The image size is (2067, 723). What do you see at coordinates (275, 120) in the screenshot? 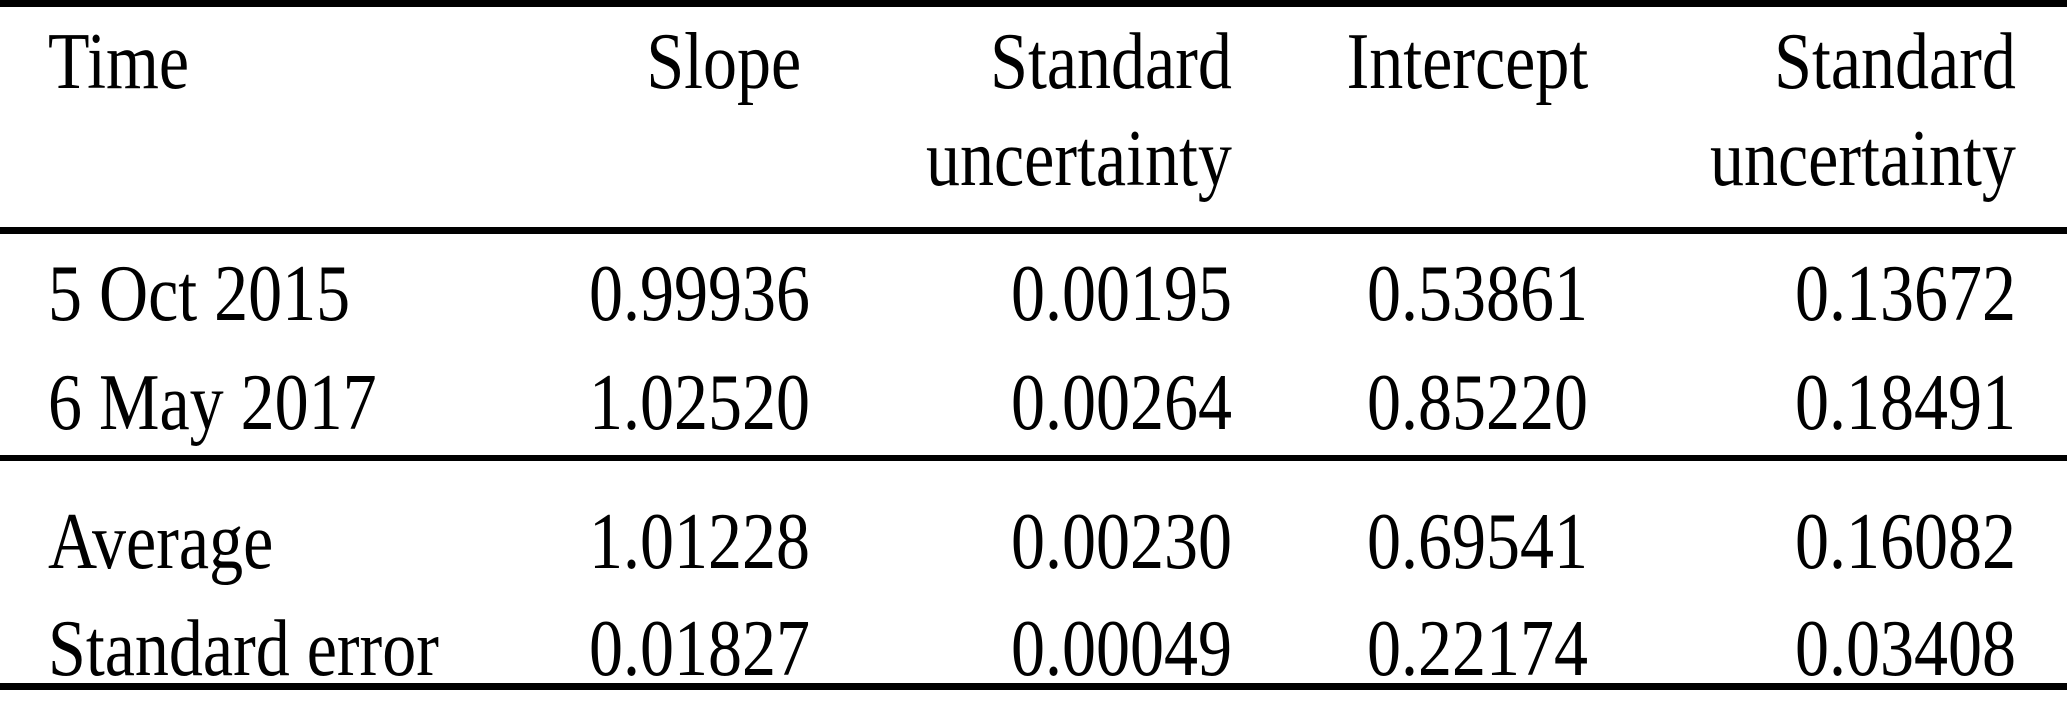
I see `column-header-time: Time` at bounding box center [275, 120].